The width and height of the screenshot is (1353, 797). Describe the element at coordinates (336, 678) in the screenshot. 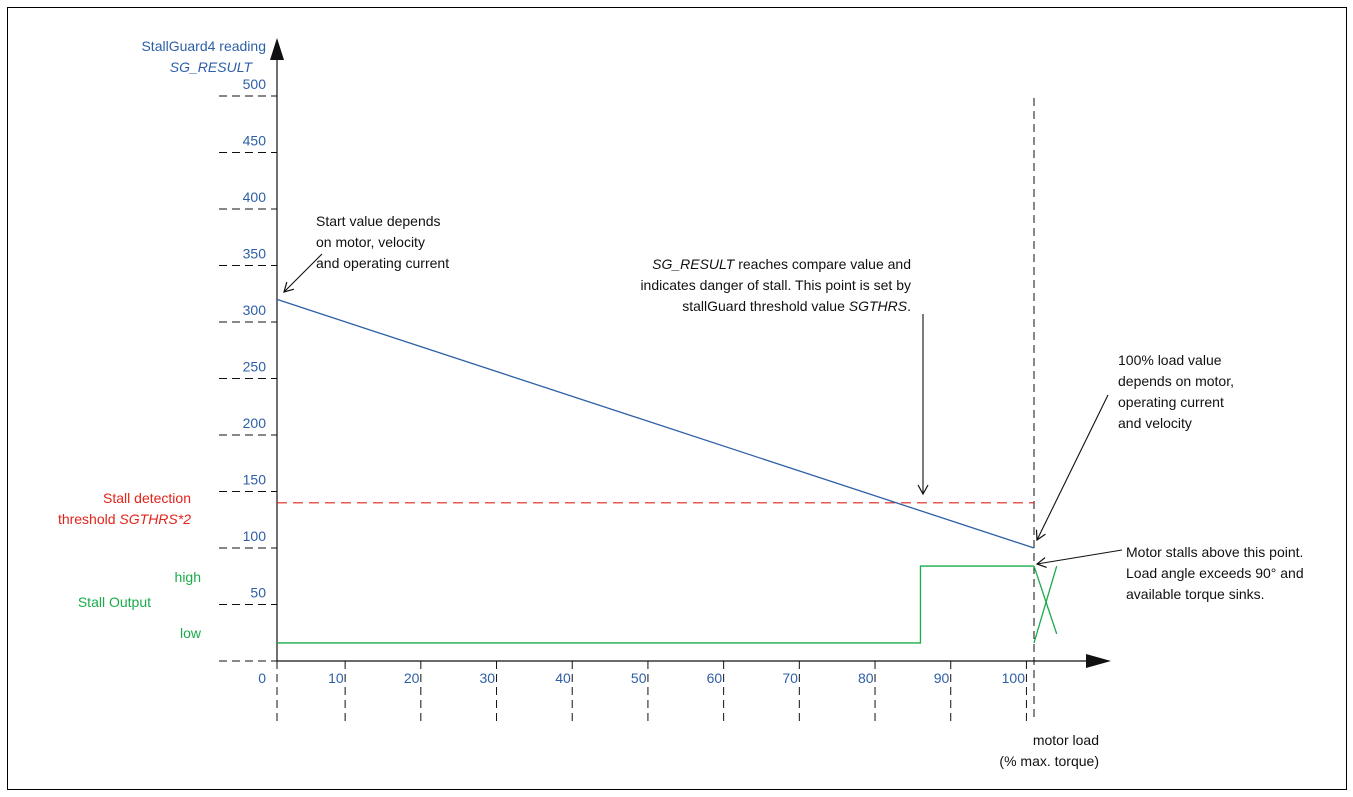

I see `x-tick-label: 10` at that location.